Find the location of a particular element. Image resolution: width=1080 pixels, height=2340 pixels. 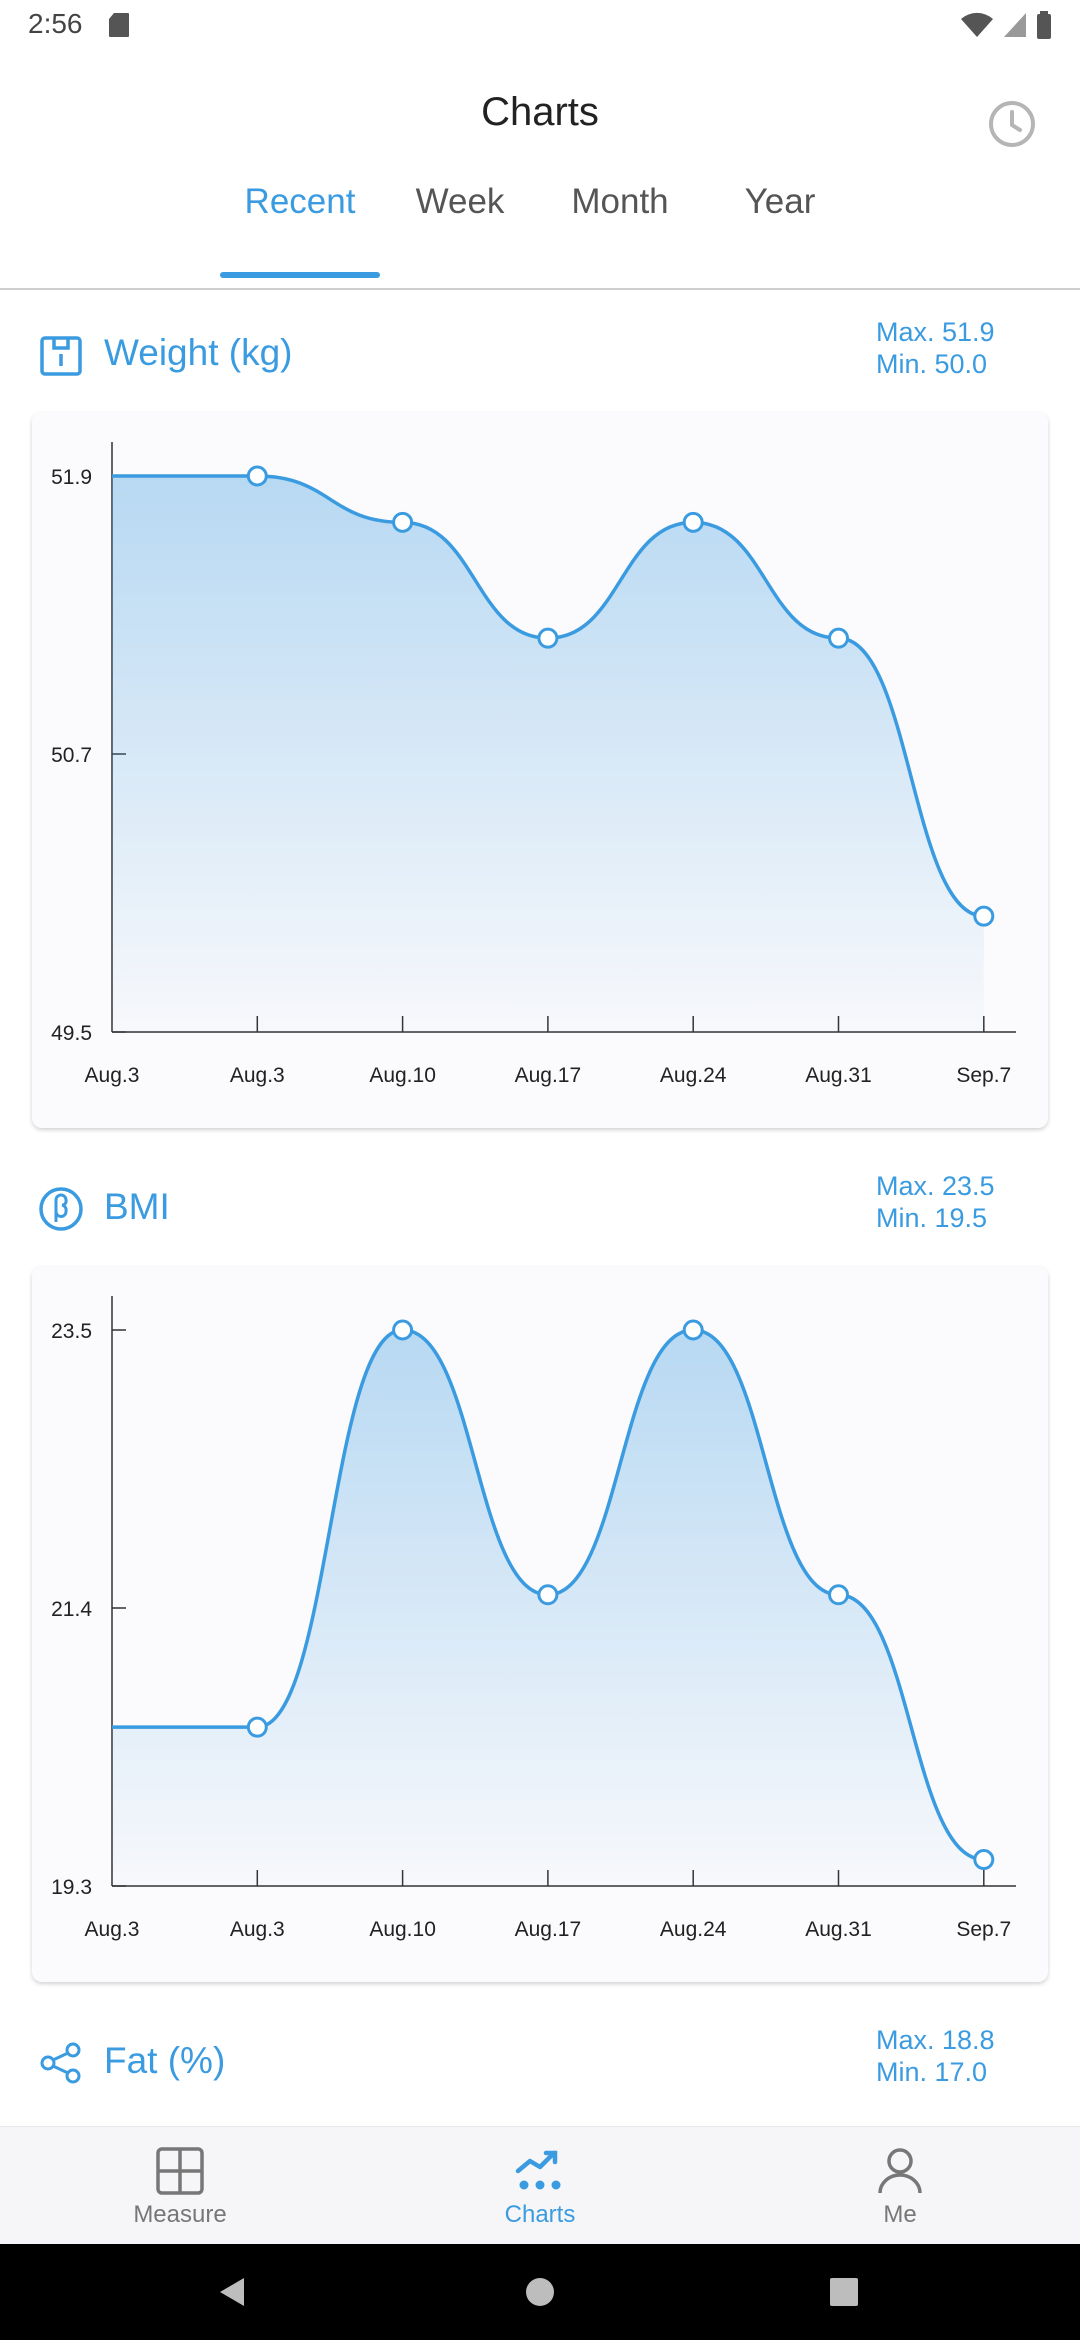

bmi-icon is located at coordinates (61, 1209).